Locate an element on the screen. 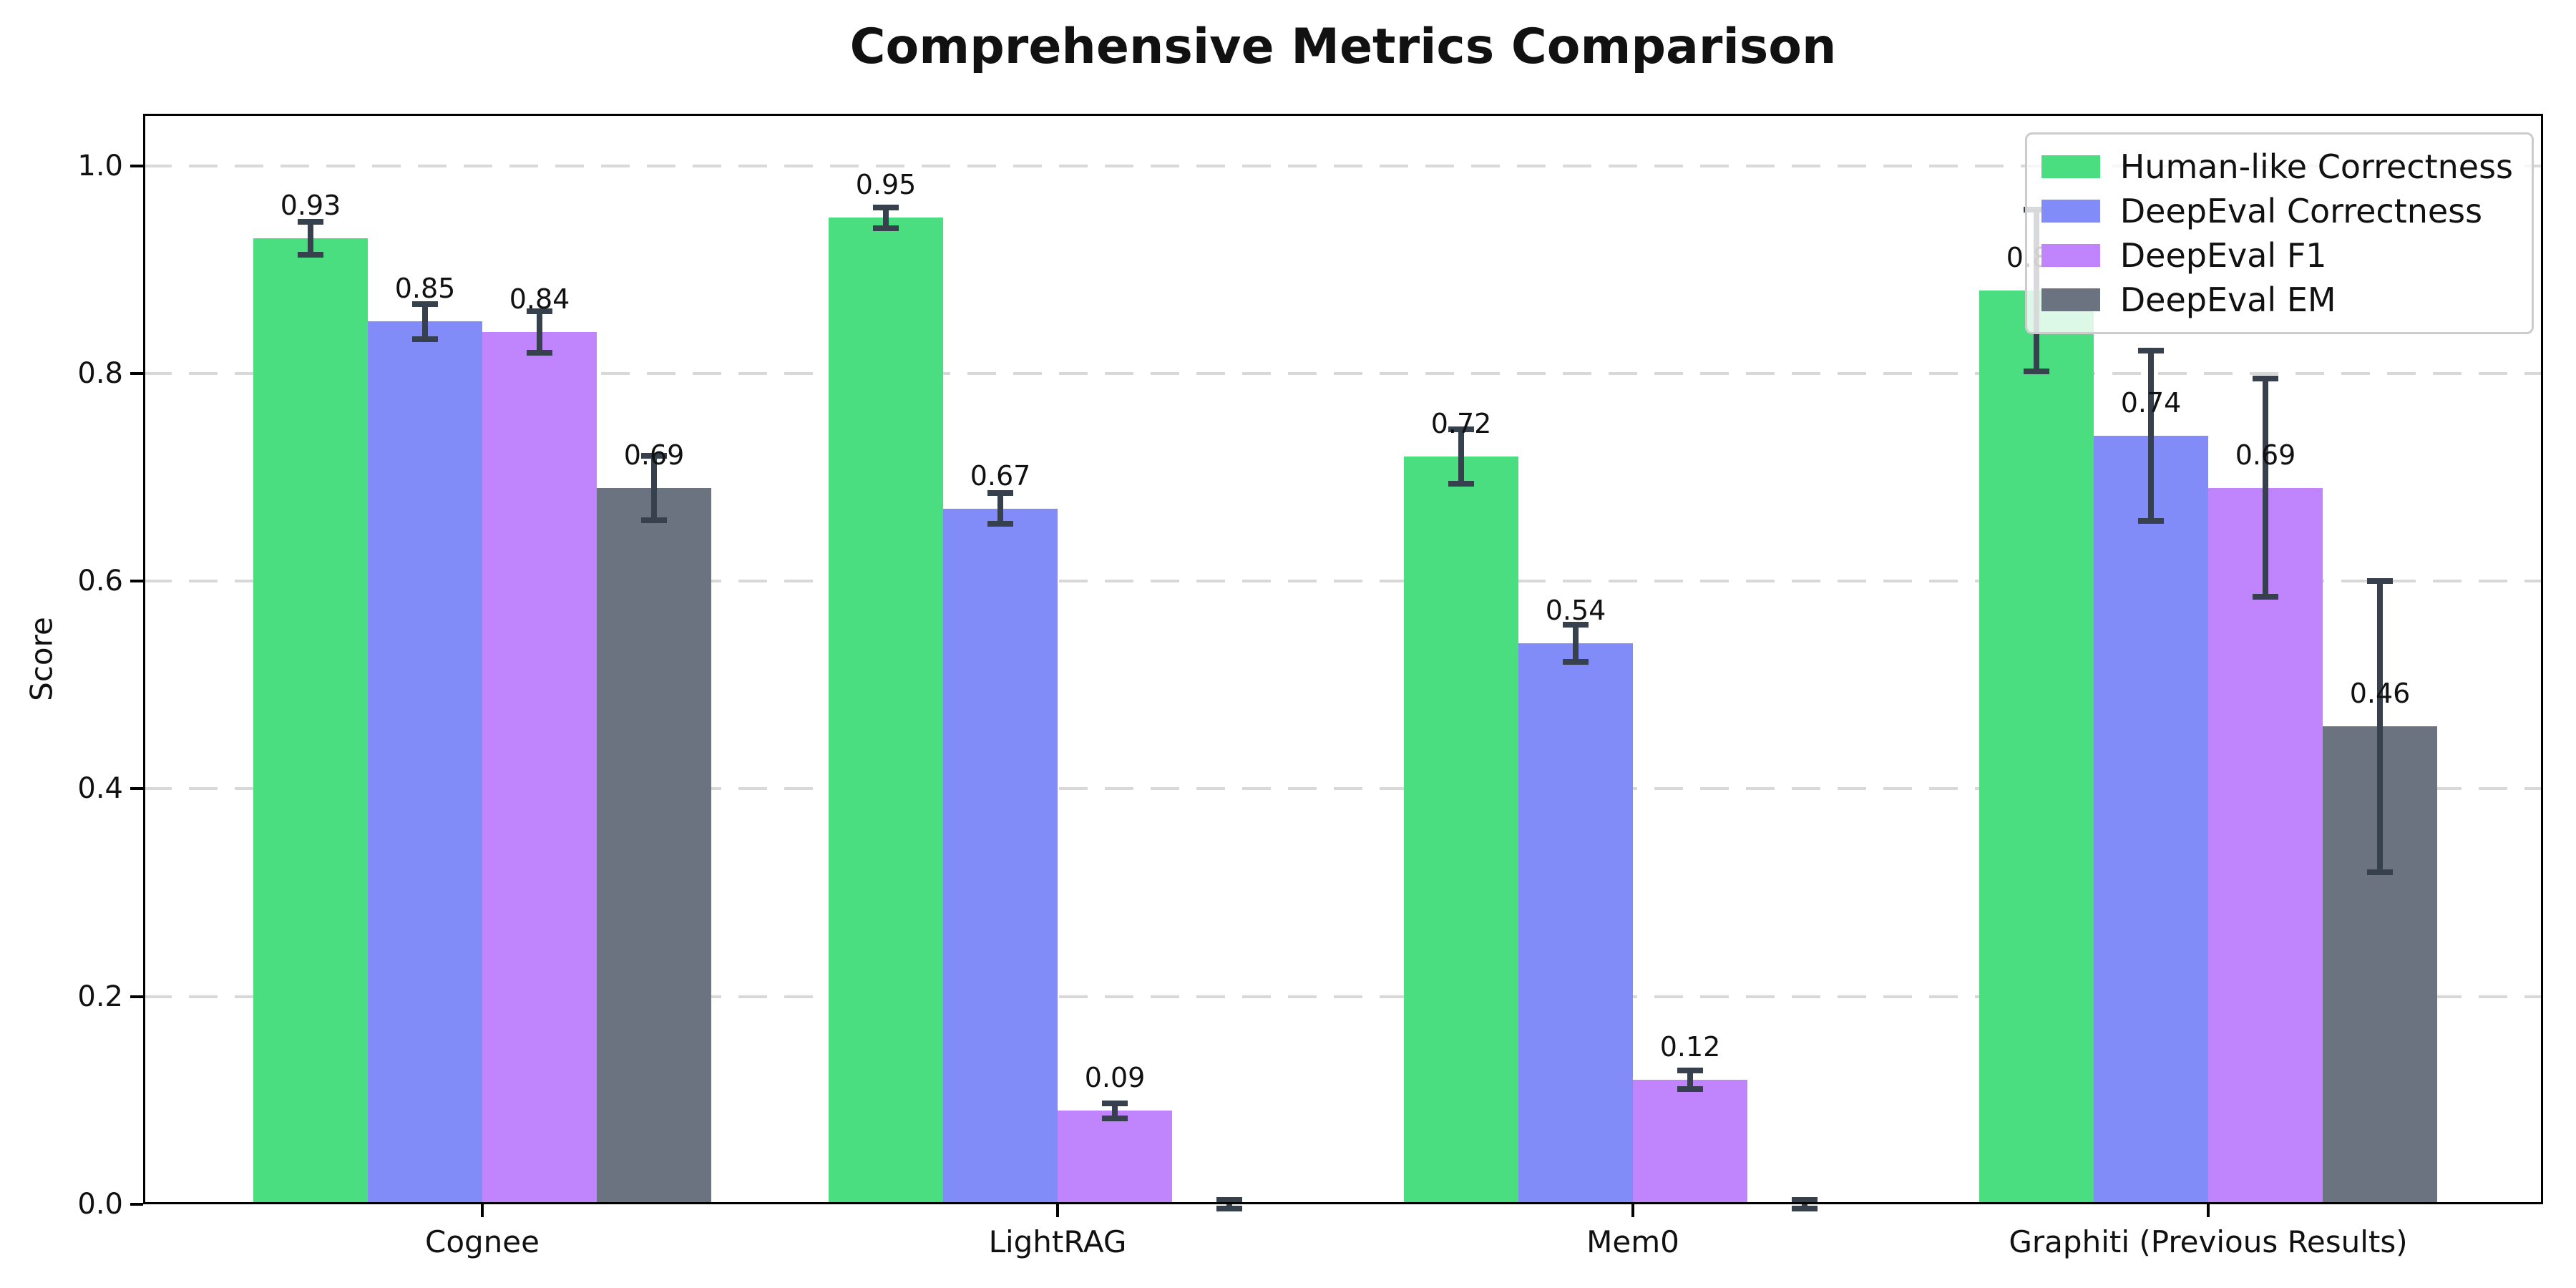 The width and height of the screenshot is (2576, 1288). y-tick-label: 0.8 is located at coordinates (100, 373).